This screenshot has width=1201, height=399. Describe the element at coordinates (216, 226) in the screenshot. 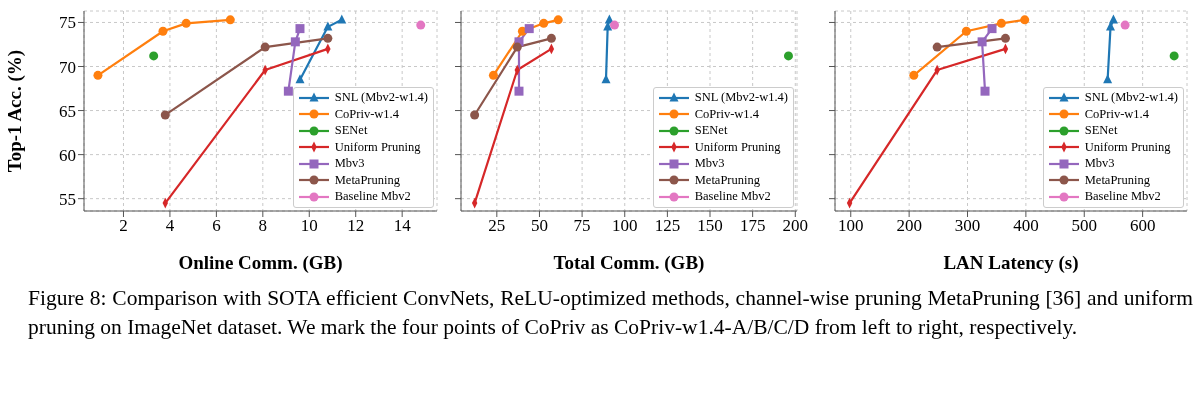

I see `x-tick-label: 6` at that location.